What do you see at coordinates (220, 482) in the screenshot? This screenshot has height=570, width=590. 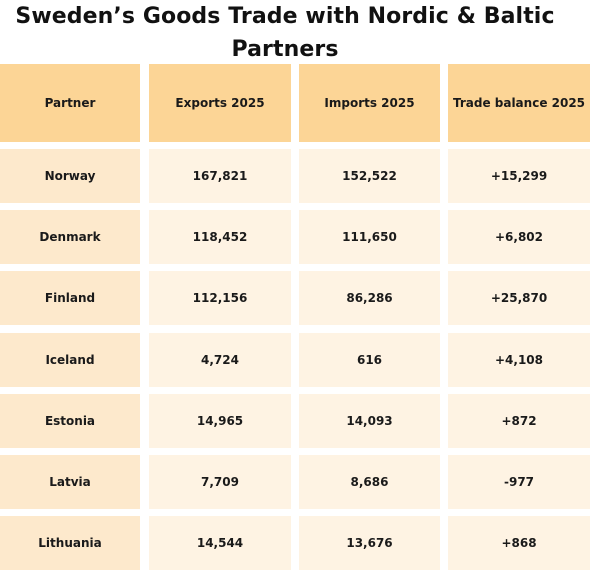 I see `exports-cell: 7,709` at bounding box center [220, 482].